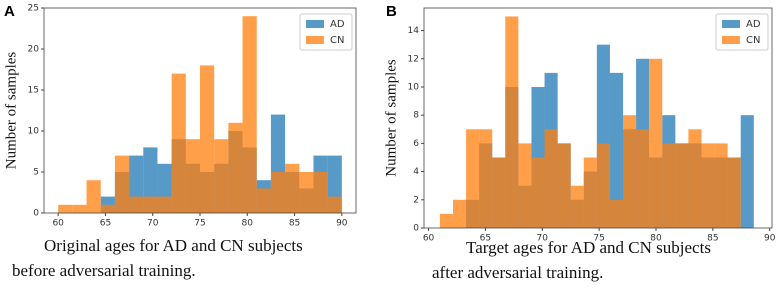 Image resolution: width=780 pixels, height=288 pixels. Describe the element at coordinates (414, 31) in the screenshot. I see `y-tick-label: 14` at that location.